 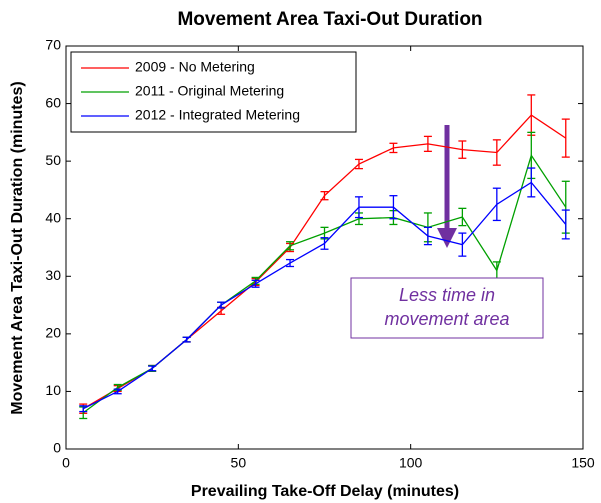 What do you see at coordinates (411, 463) in the screenshot?
I see `x-tick-label: 100` at bounding box center [411, 463].